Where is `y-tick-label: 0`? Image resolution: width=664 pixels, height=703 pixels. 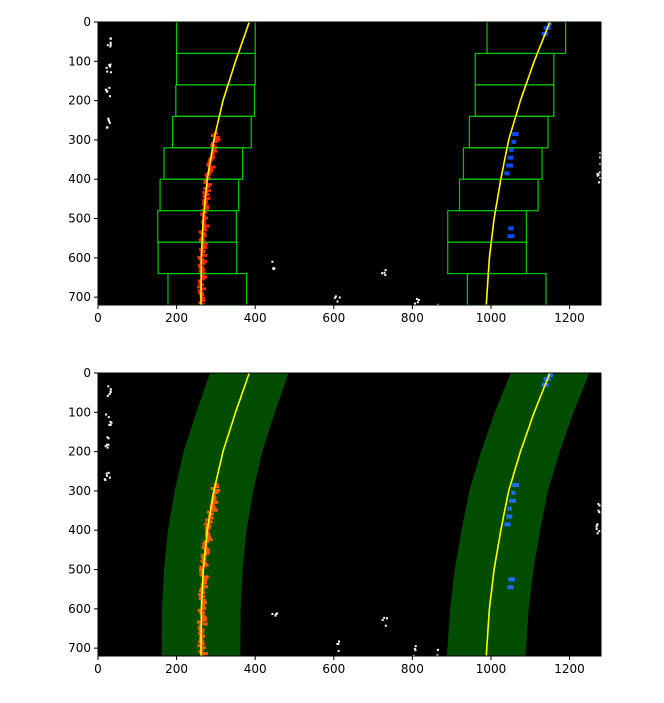
y-tick-label: 0 is located at coordinates (87, 373).